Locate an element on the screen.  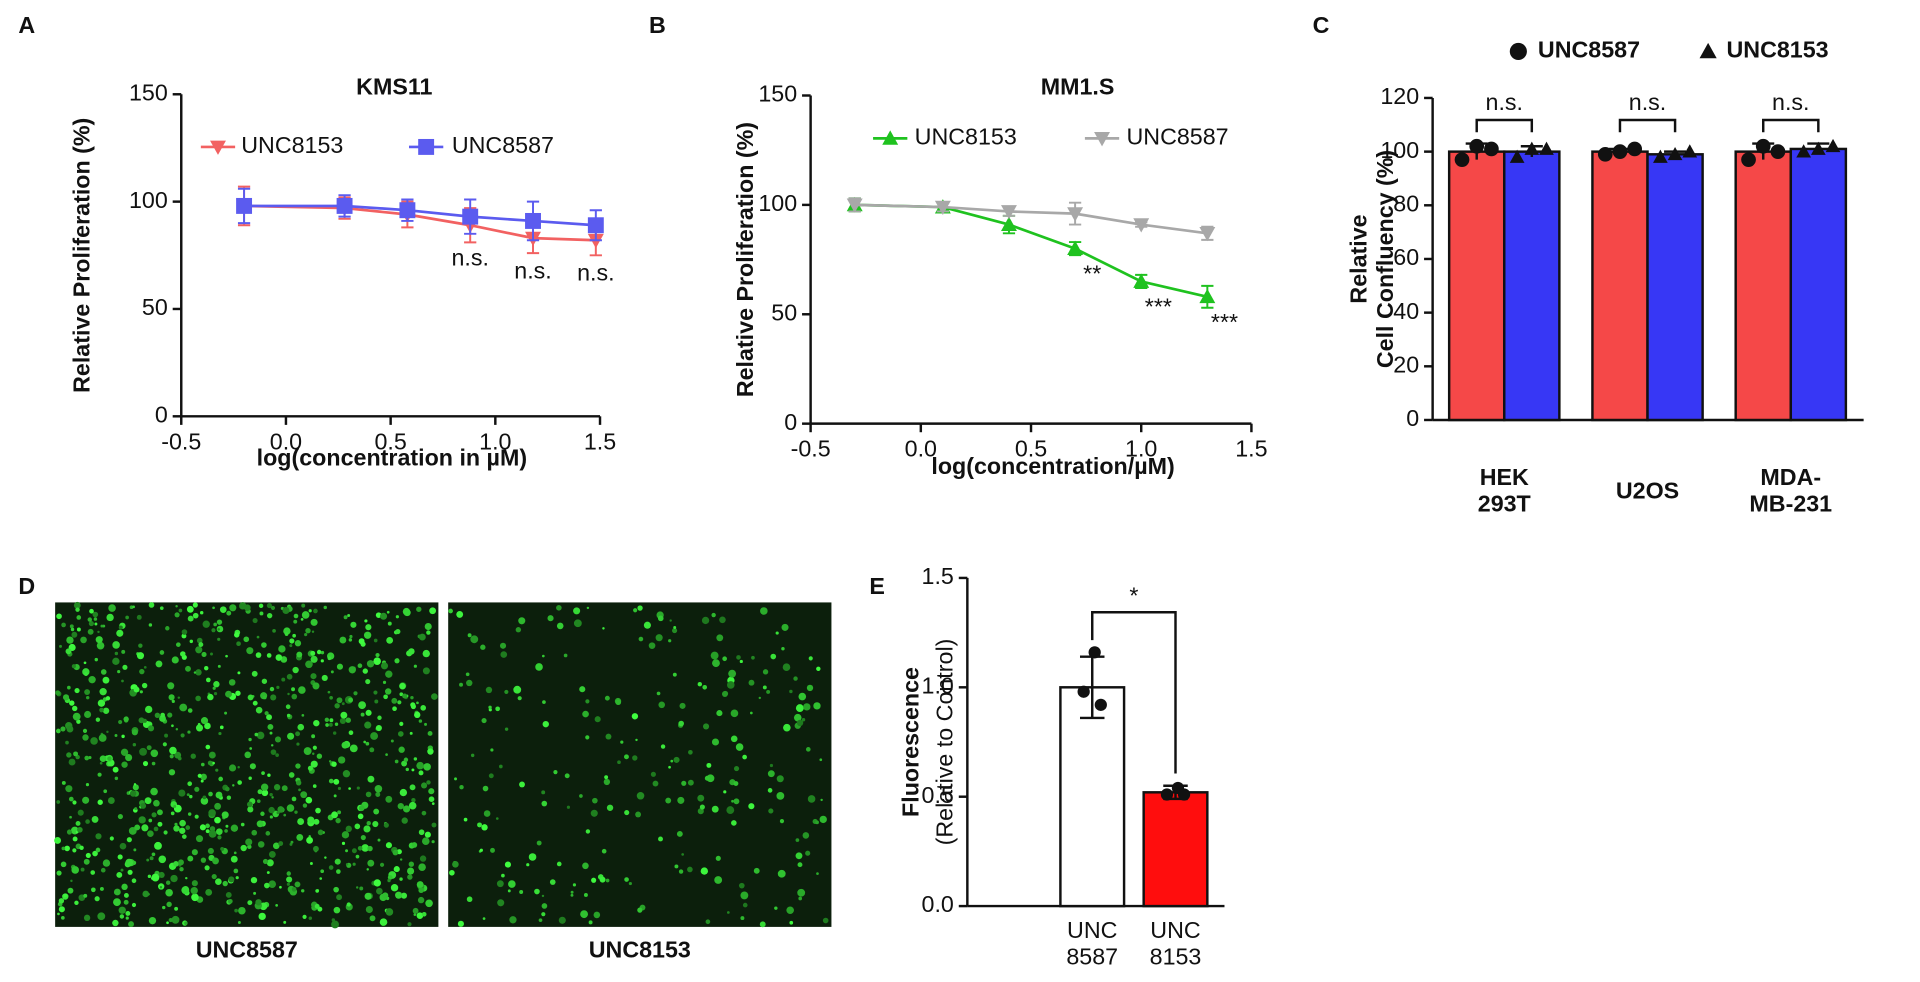
panel-letter: E is located at coordinates (877, 586).